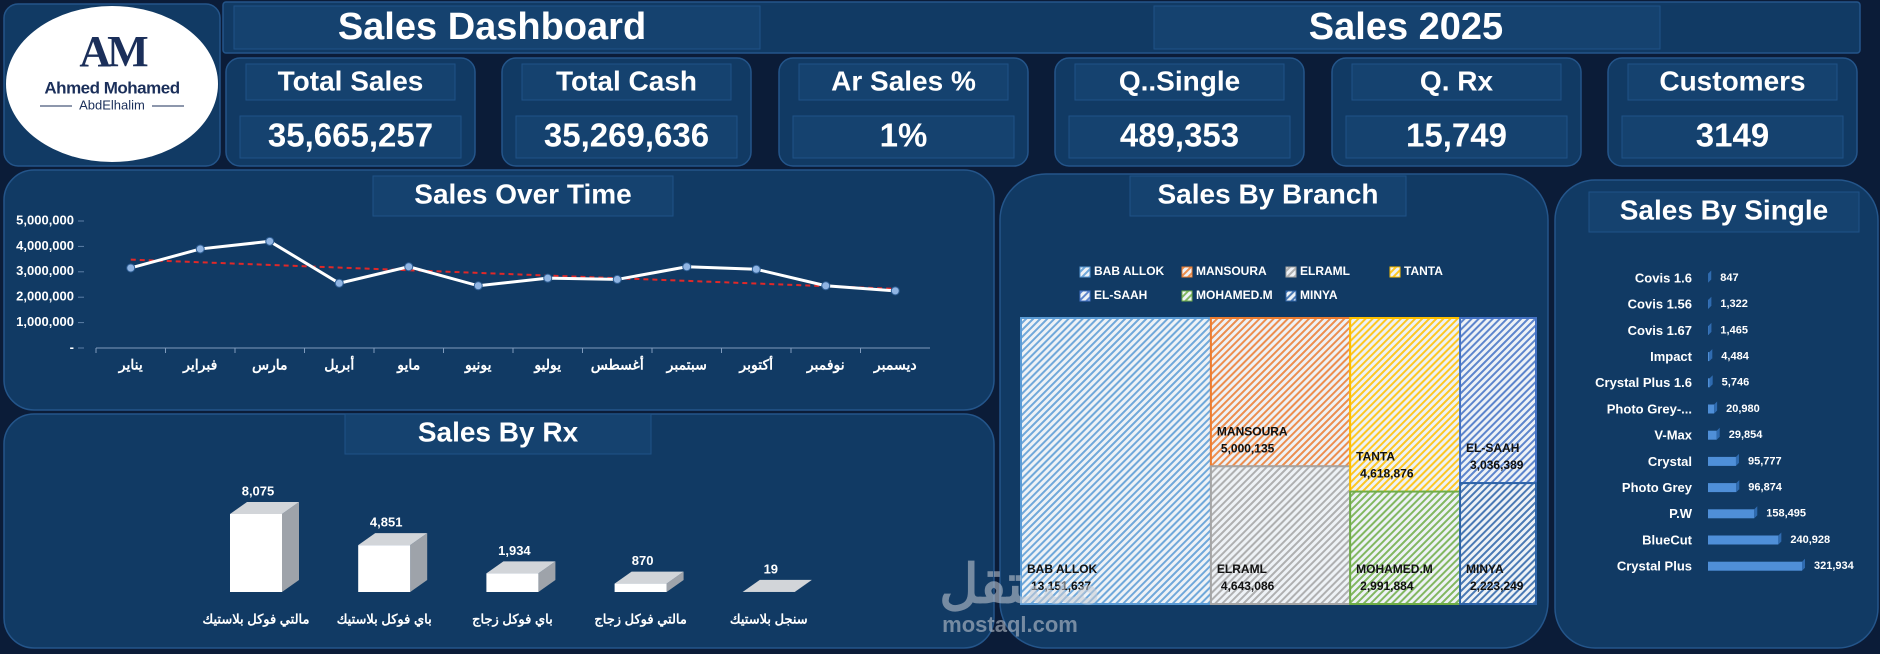 Image resolution: width=1880 pixels, height=654 pixels. I want to click on x-tick-label: مالتي فوكل بلاستيك, so click(256, 619).